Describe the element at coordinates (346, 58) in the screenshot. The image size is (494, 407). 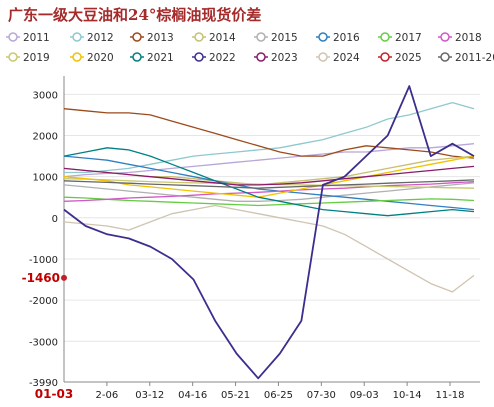
I see `legend-label: 2024` at that location.